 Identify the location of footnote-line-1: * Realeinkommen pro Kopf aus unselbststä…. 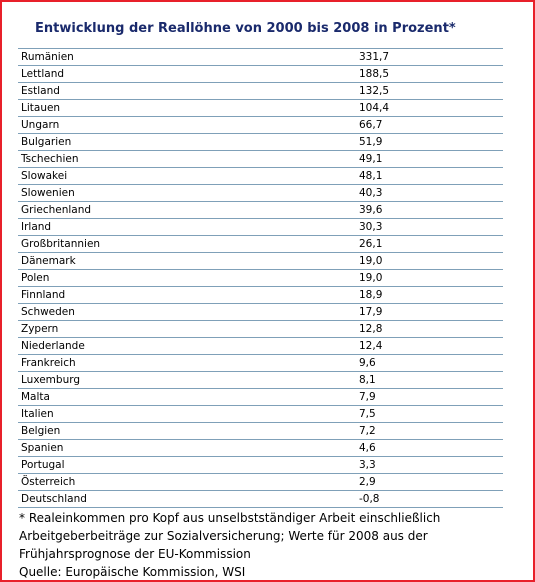
(230, 518).